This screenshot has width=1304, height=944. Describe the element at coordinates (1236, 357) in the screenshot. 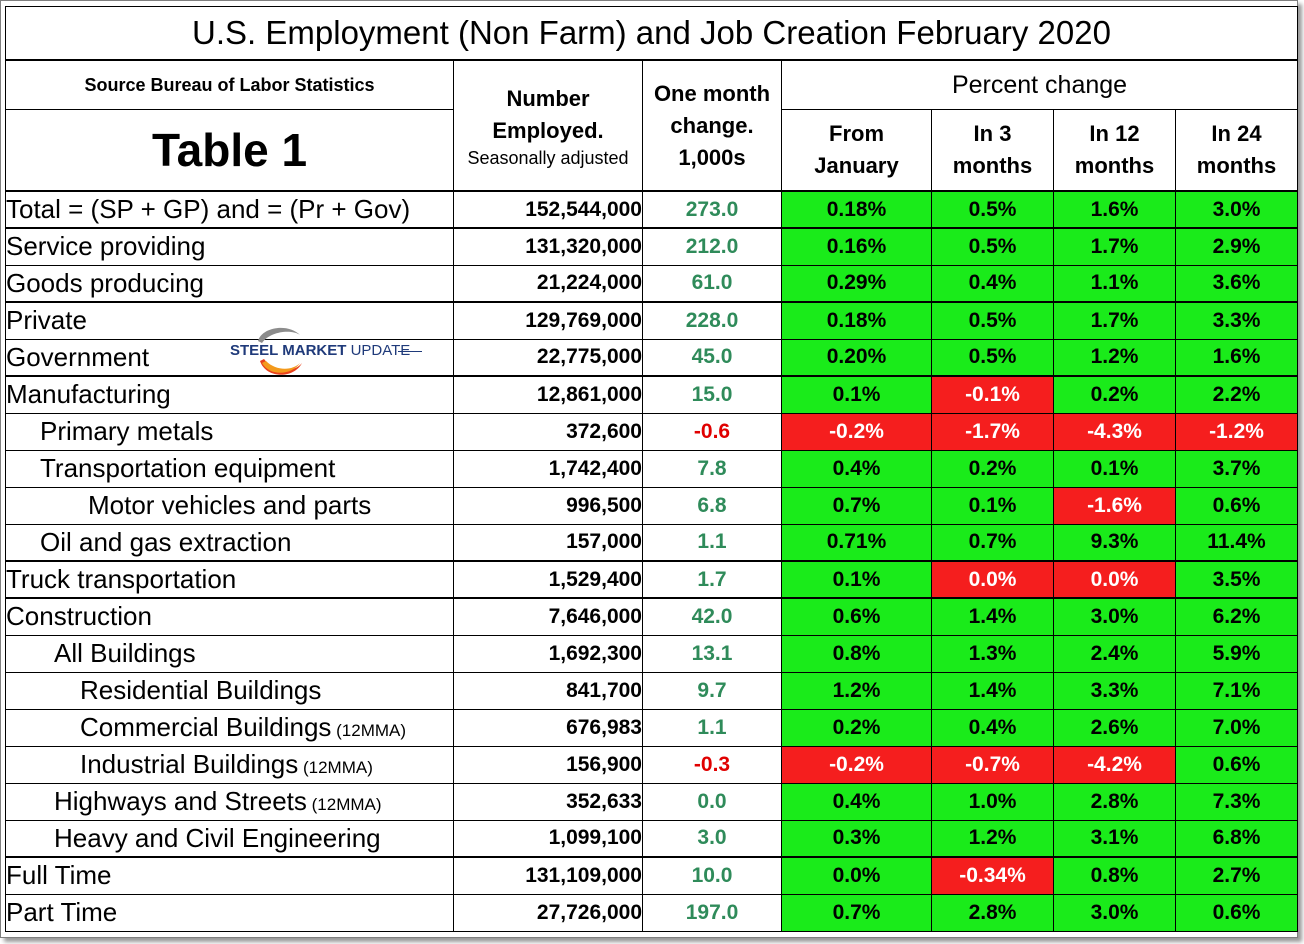

I see `pct-cell-m24: 1.6%` at that location.